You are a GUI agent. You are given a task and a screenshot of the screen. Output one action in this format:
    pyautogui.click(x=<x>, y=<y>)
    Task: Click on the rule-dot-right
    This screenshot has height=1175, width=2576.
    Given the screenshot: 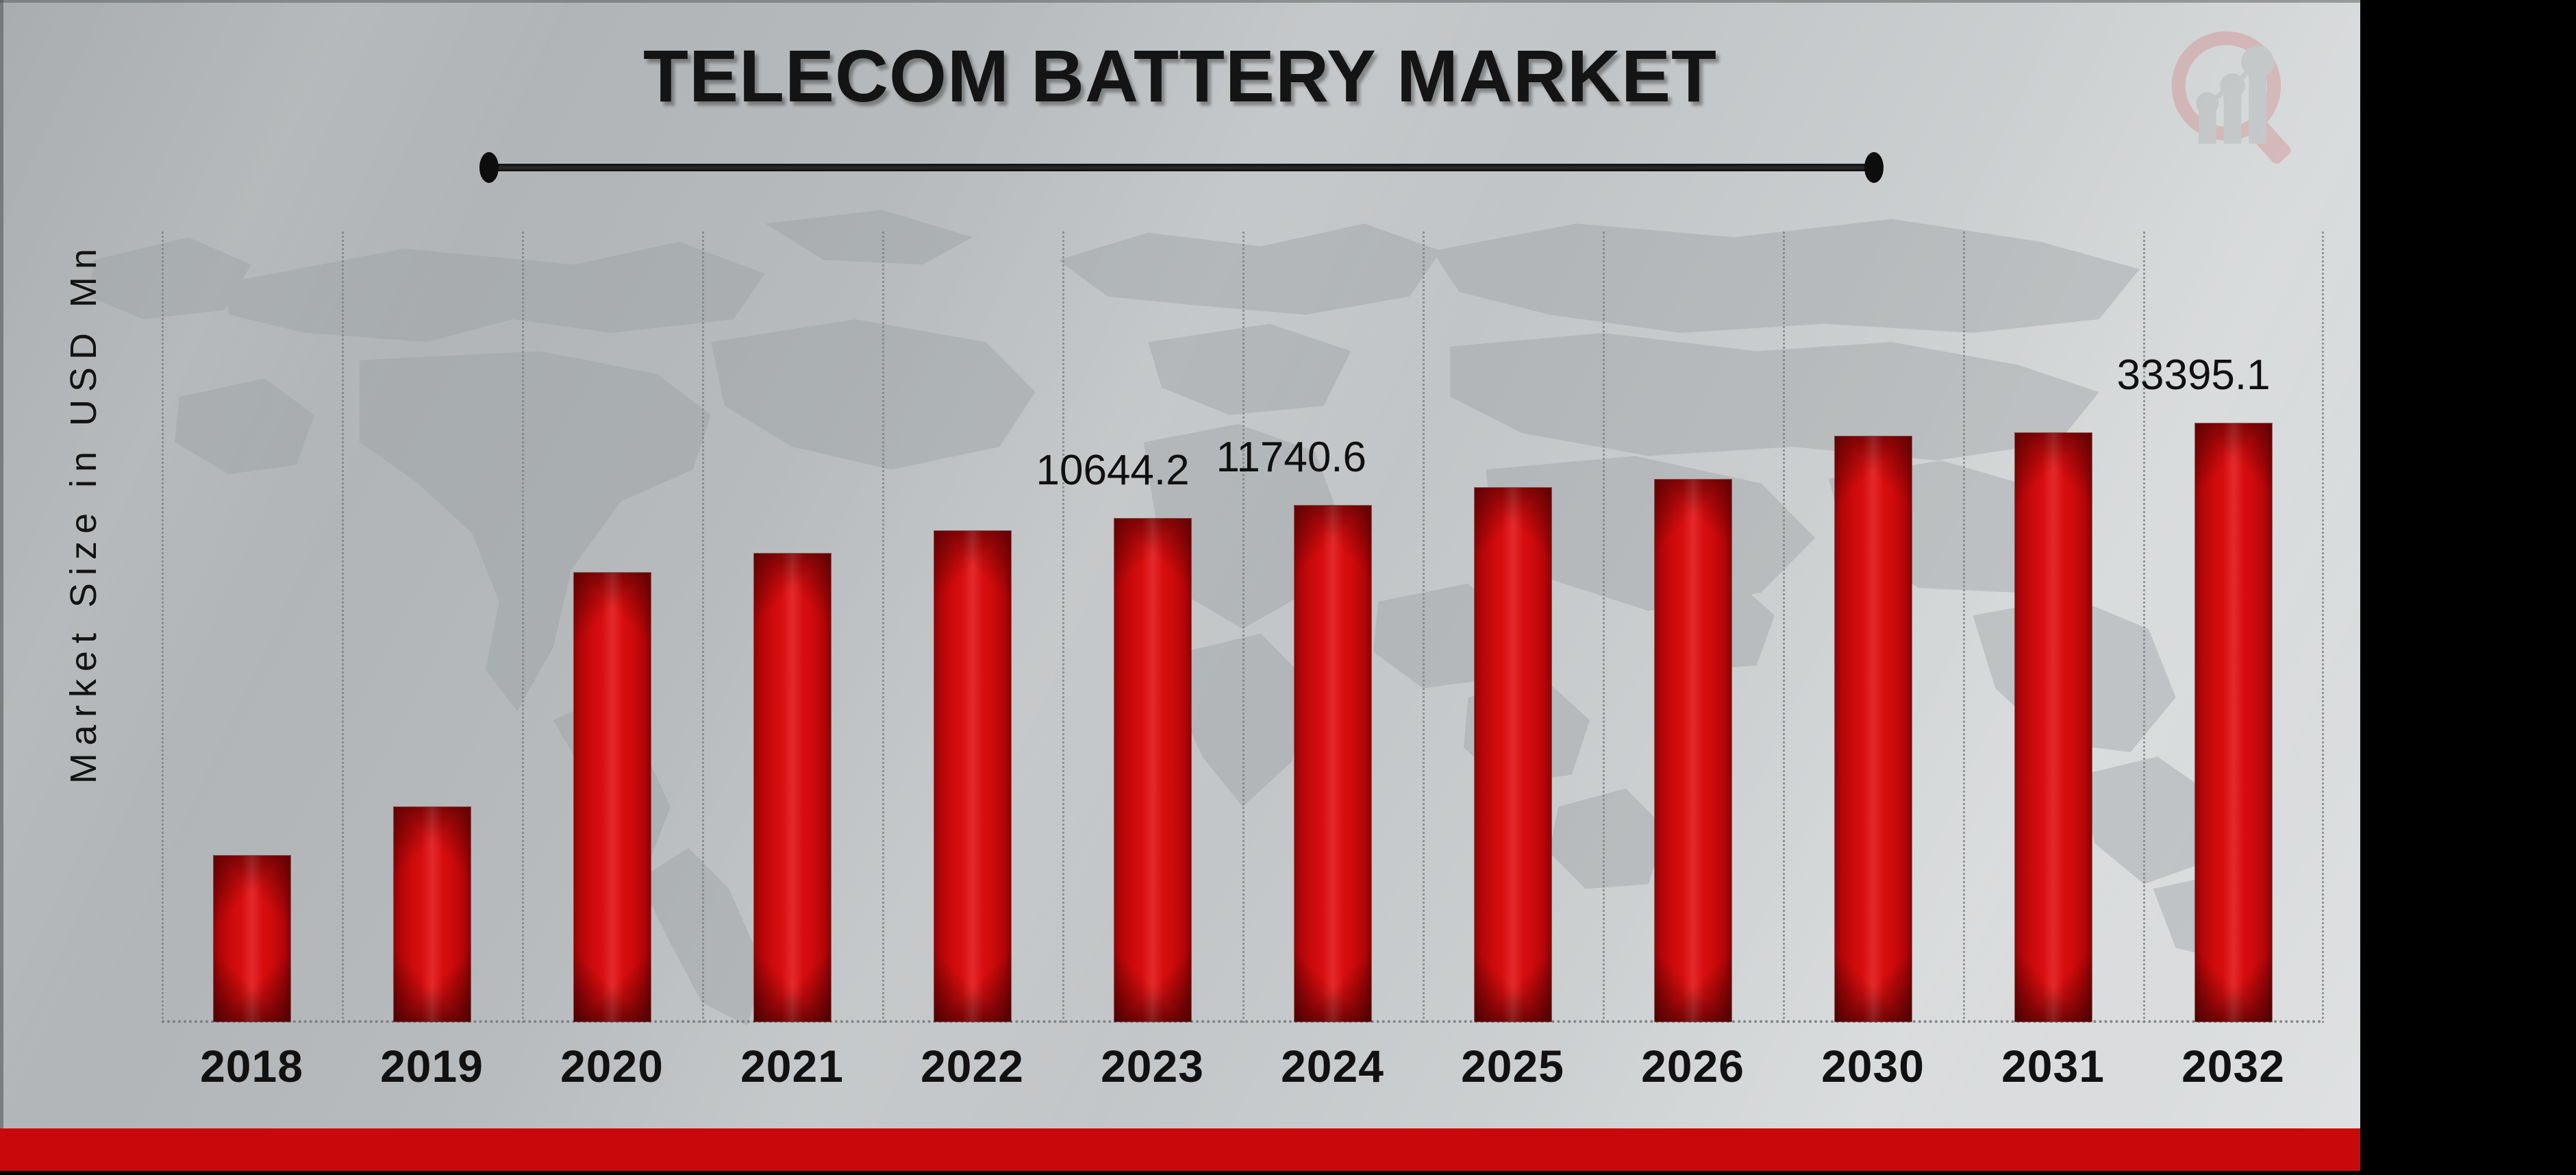 What is the action you would take?
    pyautogui.click(x=1874, y=167)
    